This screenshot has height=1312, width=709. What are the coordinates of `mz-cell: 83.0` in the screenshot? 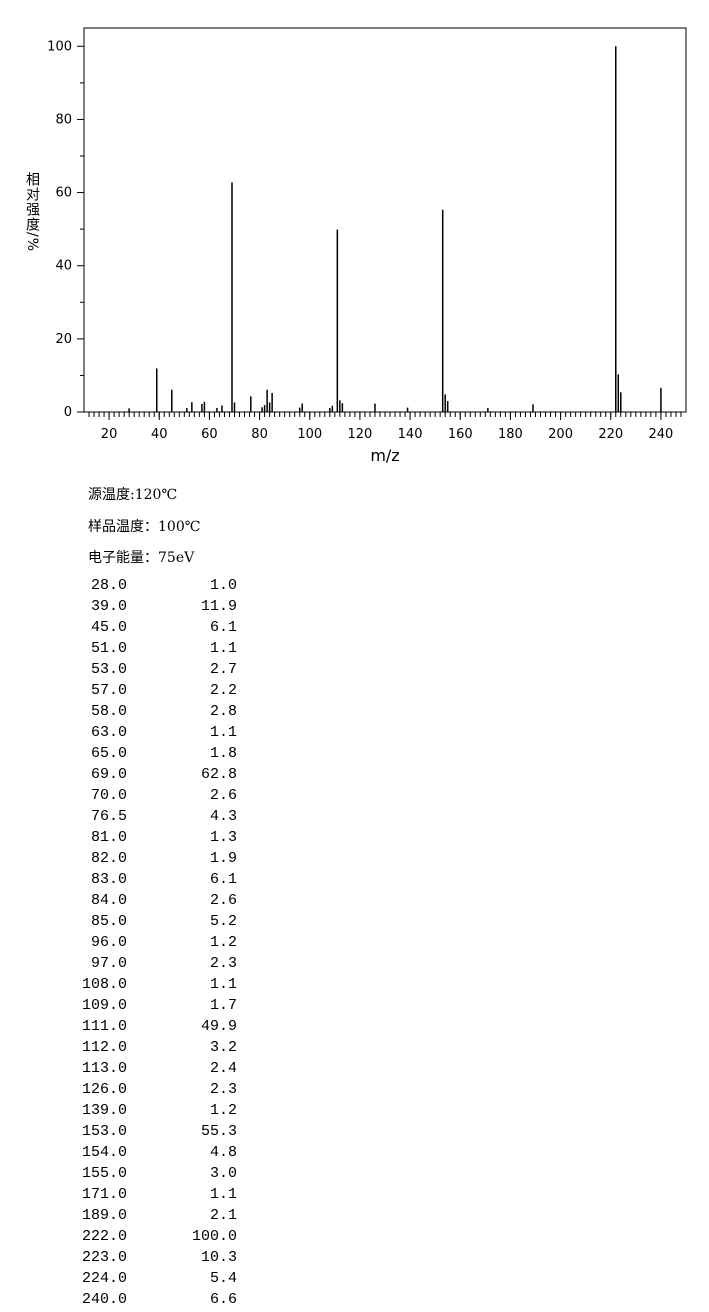 It's located at (108, 879).